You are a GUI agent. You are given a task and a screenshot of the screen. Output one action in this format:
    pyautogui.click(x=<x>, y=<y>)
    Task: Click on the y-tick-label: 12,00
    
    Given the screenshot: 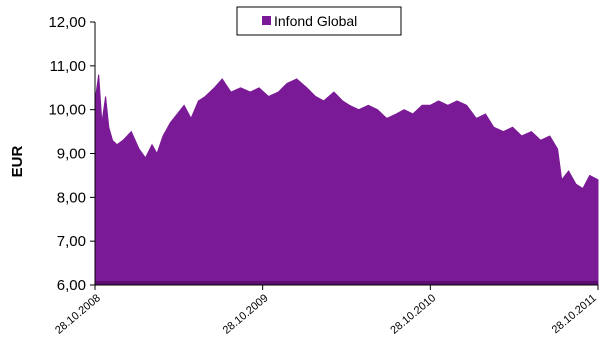 What is the action you would take?
    pyautogui.click(x=67, y=22)
    